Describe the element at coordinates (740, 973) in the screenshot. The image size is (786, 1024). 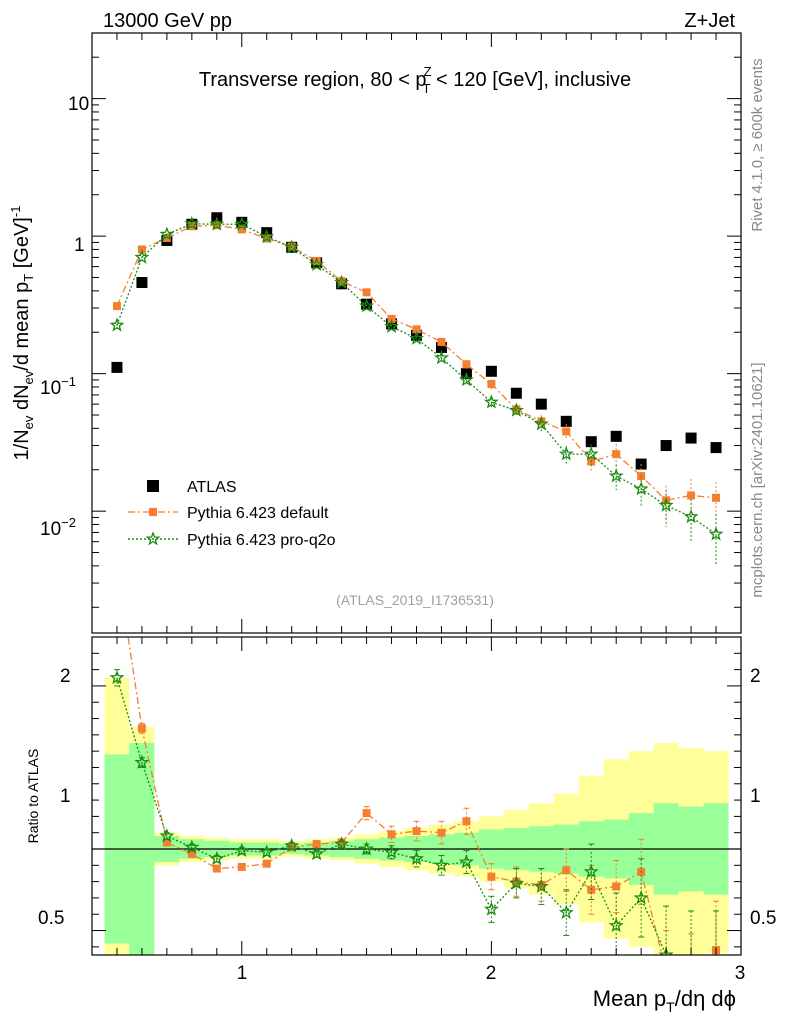
I see `xtick-label-3: 3` at that location.